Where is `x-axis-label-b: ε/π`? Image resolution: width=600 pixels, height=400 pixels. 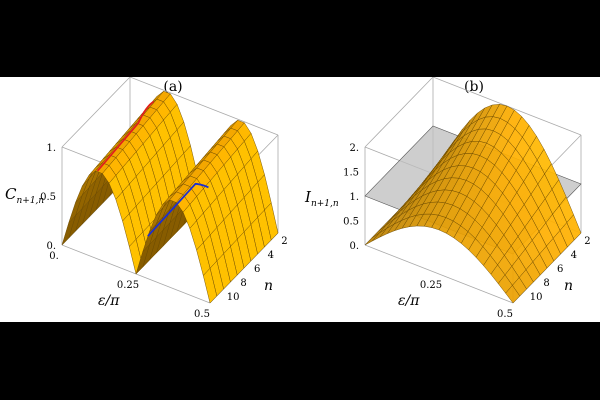 x-axis-label-b: ε/π is located at coordinates (409, 301).